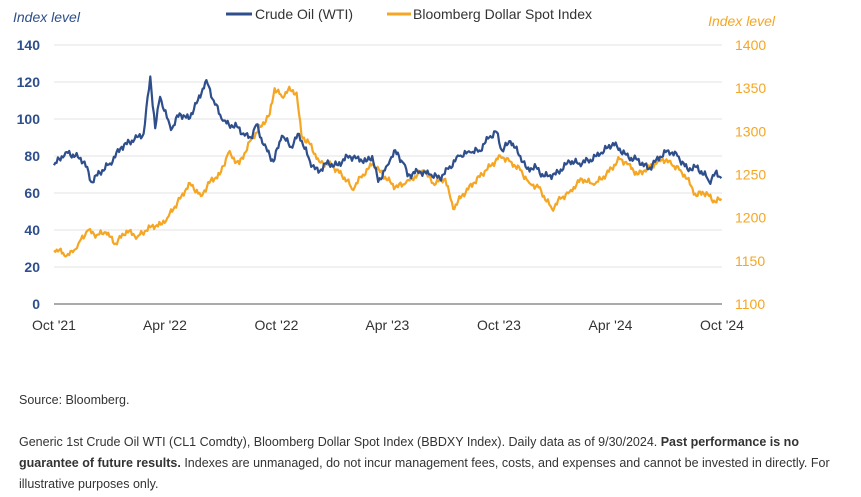  Describe the element at coordinates (722, 325) in the screenshot. I see `x-tick-label: Oct '24` at that location.